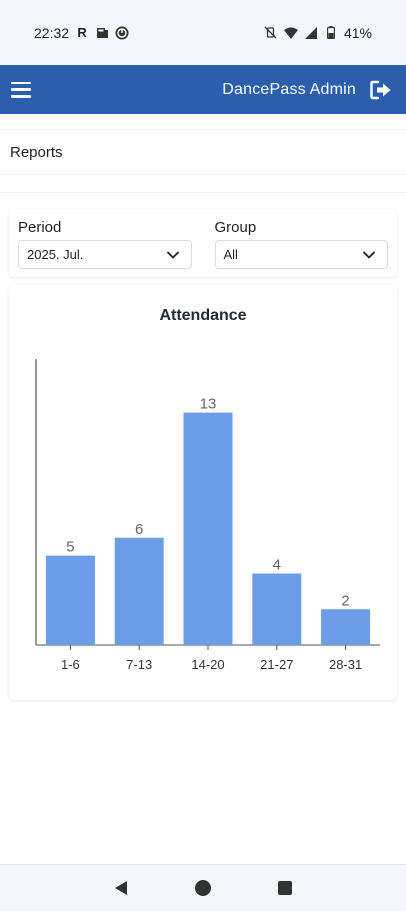 This screenshot has width=406, height=911. I want to click on x-tick-label: 1-6, so click(70, 664).